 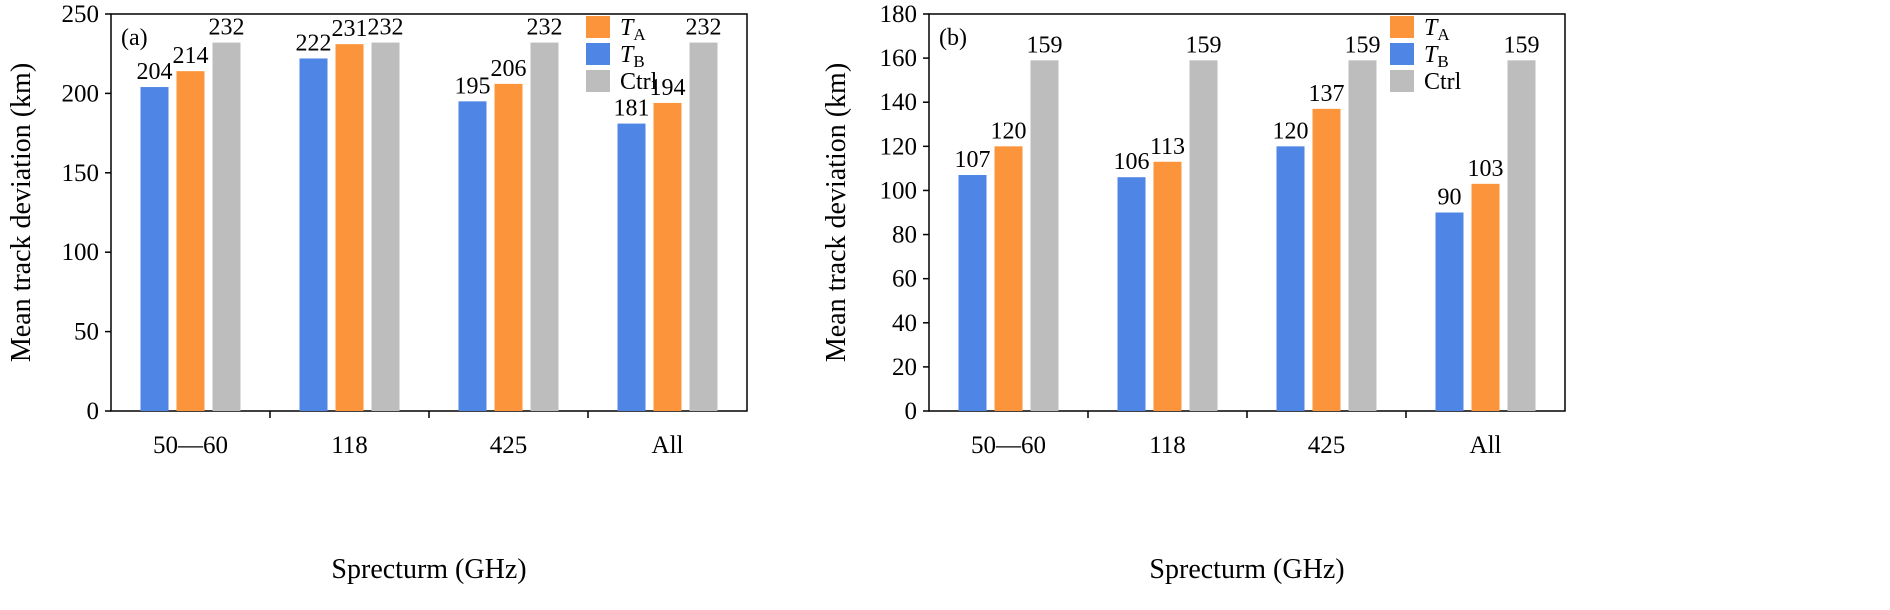 What do you see at coordinates (899, 146) in the screenshot?
I see `y-tick-label: 120` at bounding box center [899, 146].